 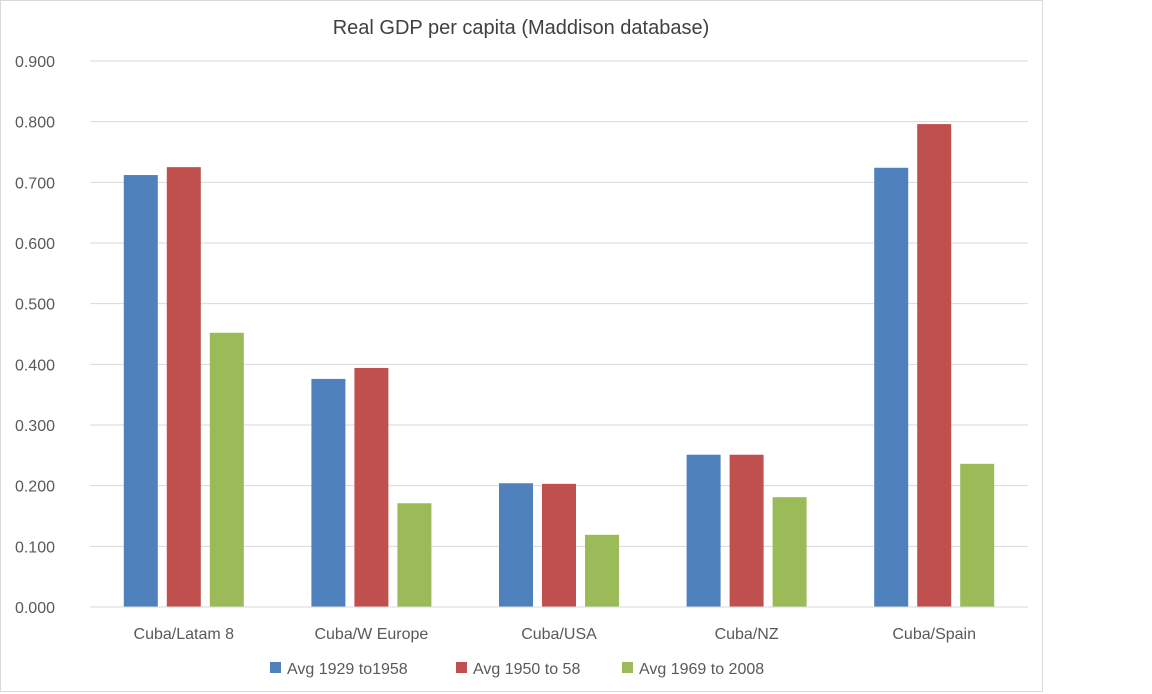 I want to click on legend-label: Avg 1929 to1958, so click(x=347, y=669).